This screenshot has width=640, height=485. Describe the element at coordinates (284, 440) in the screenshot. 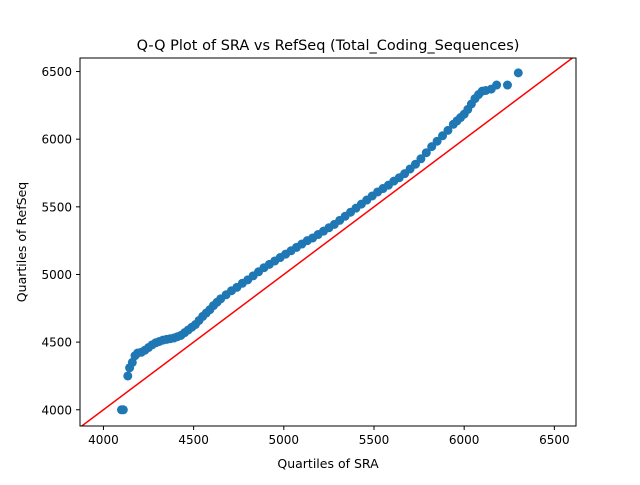

I see `x-tick-label: 5000` at that location.